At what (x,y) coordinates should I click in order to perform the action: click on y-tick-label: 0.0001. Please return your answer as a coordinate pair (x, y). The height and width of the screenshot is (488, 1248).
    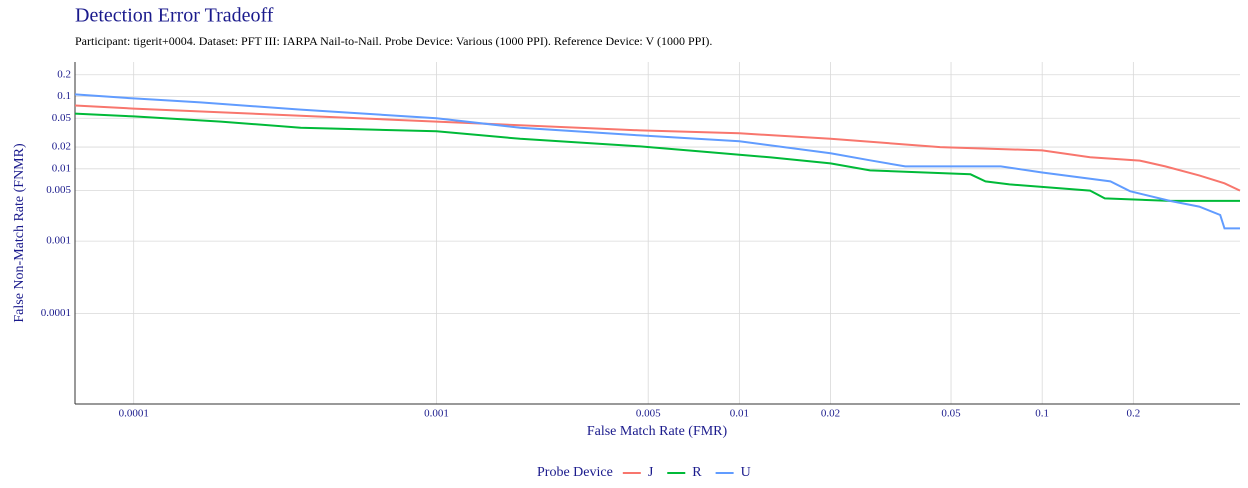
    Looking at the image, I should click on (56, 313).